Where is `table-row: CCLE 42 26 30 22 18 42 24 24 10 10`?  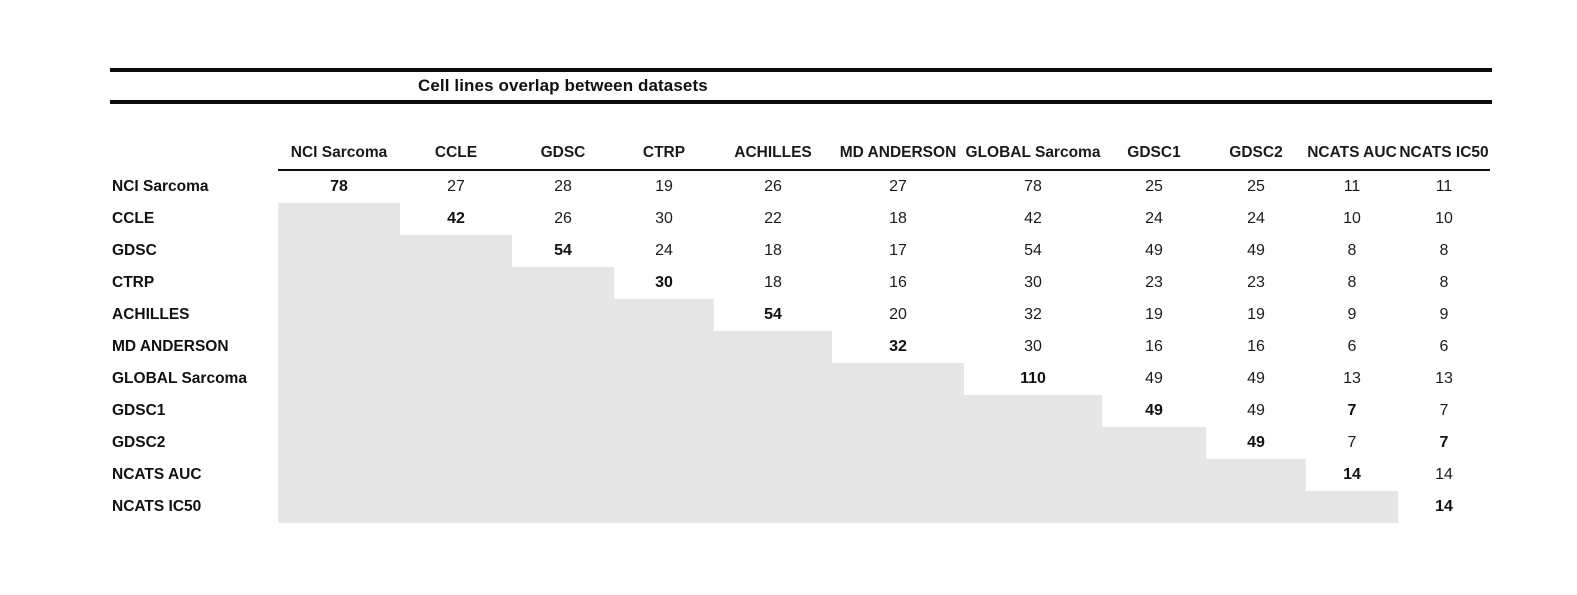 table-row: CCLE 42 26 30 22 18 42 24 24 10 10 is located at coordinates (801, 219).